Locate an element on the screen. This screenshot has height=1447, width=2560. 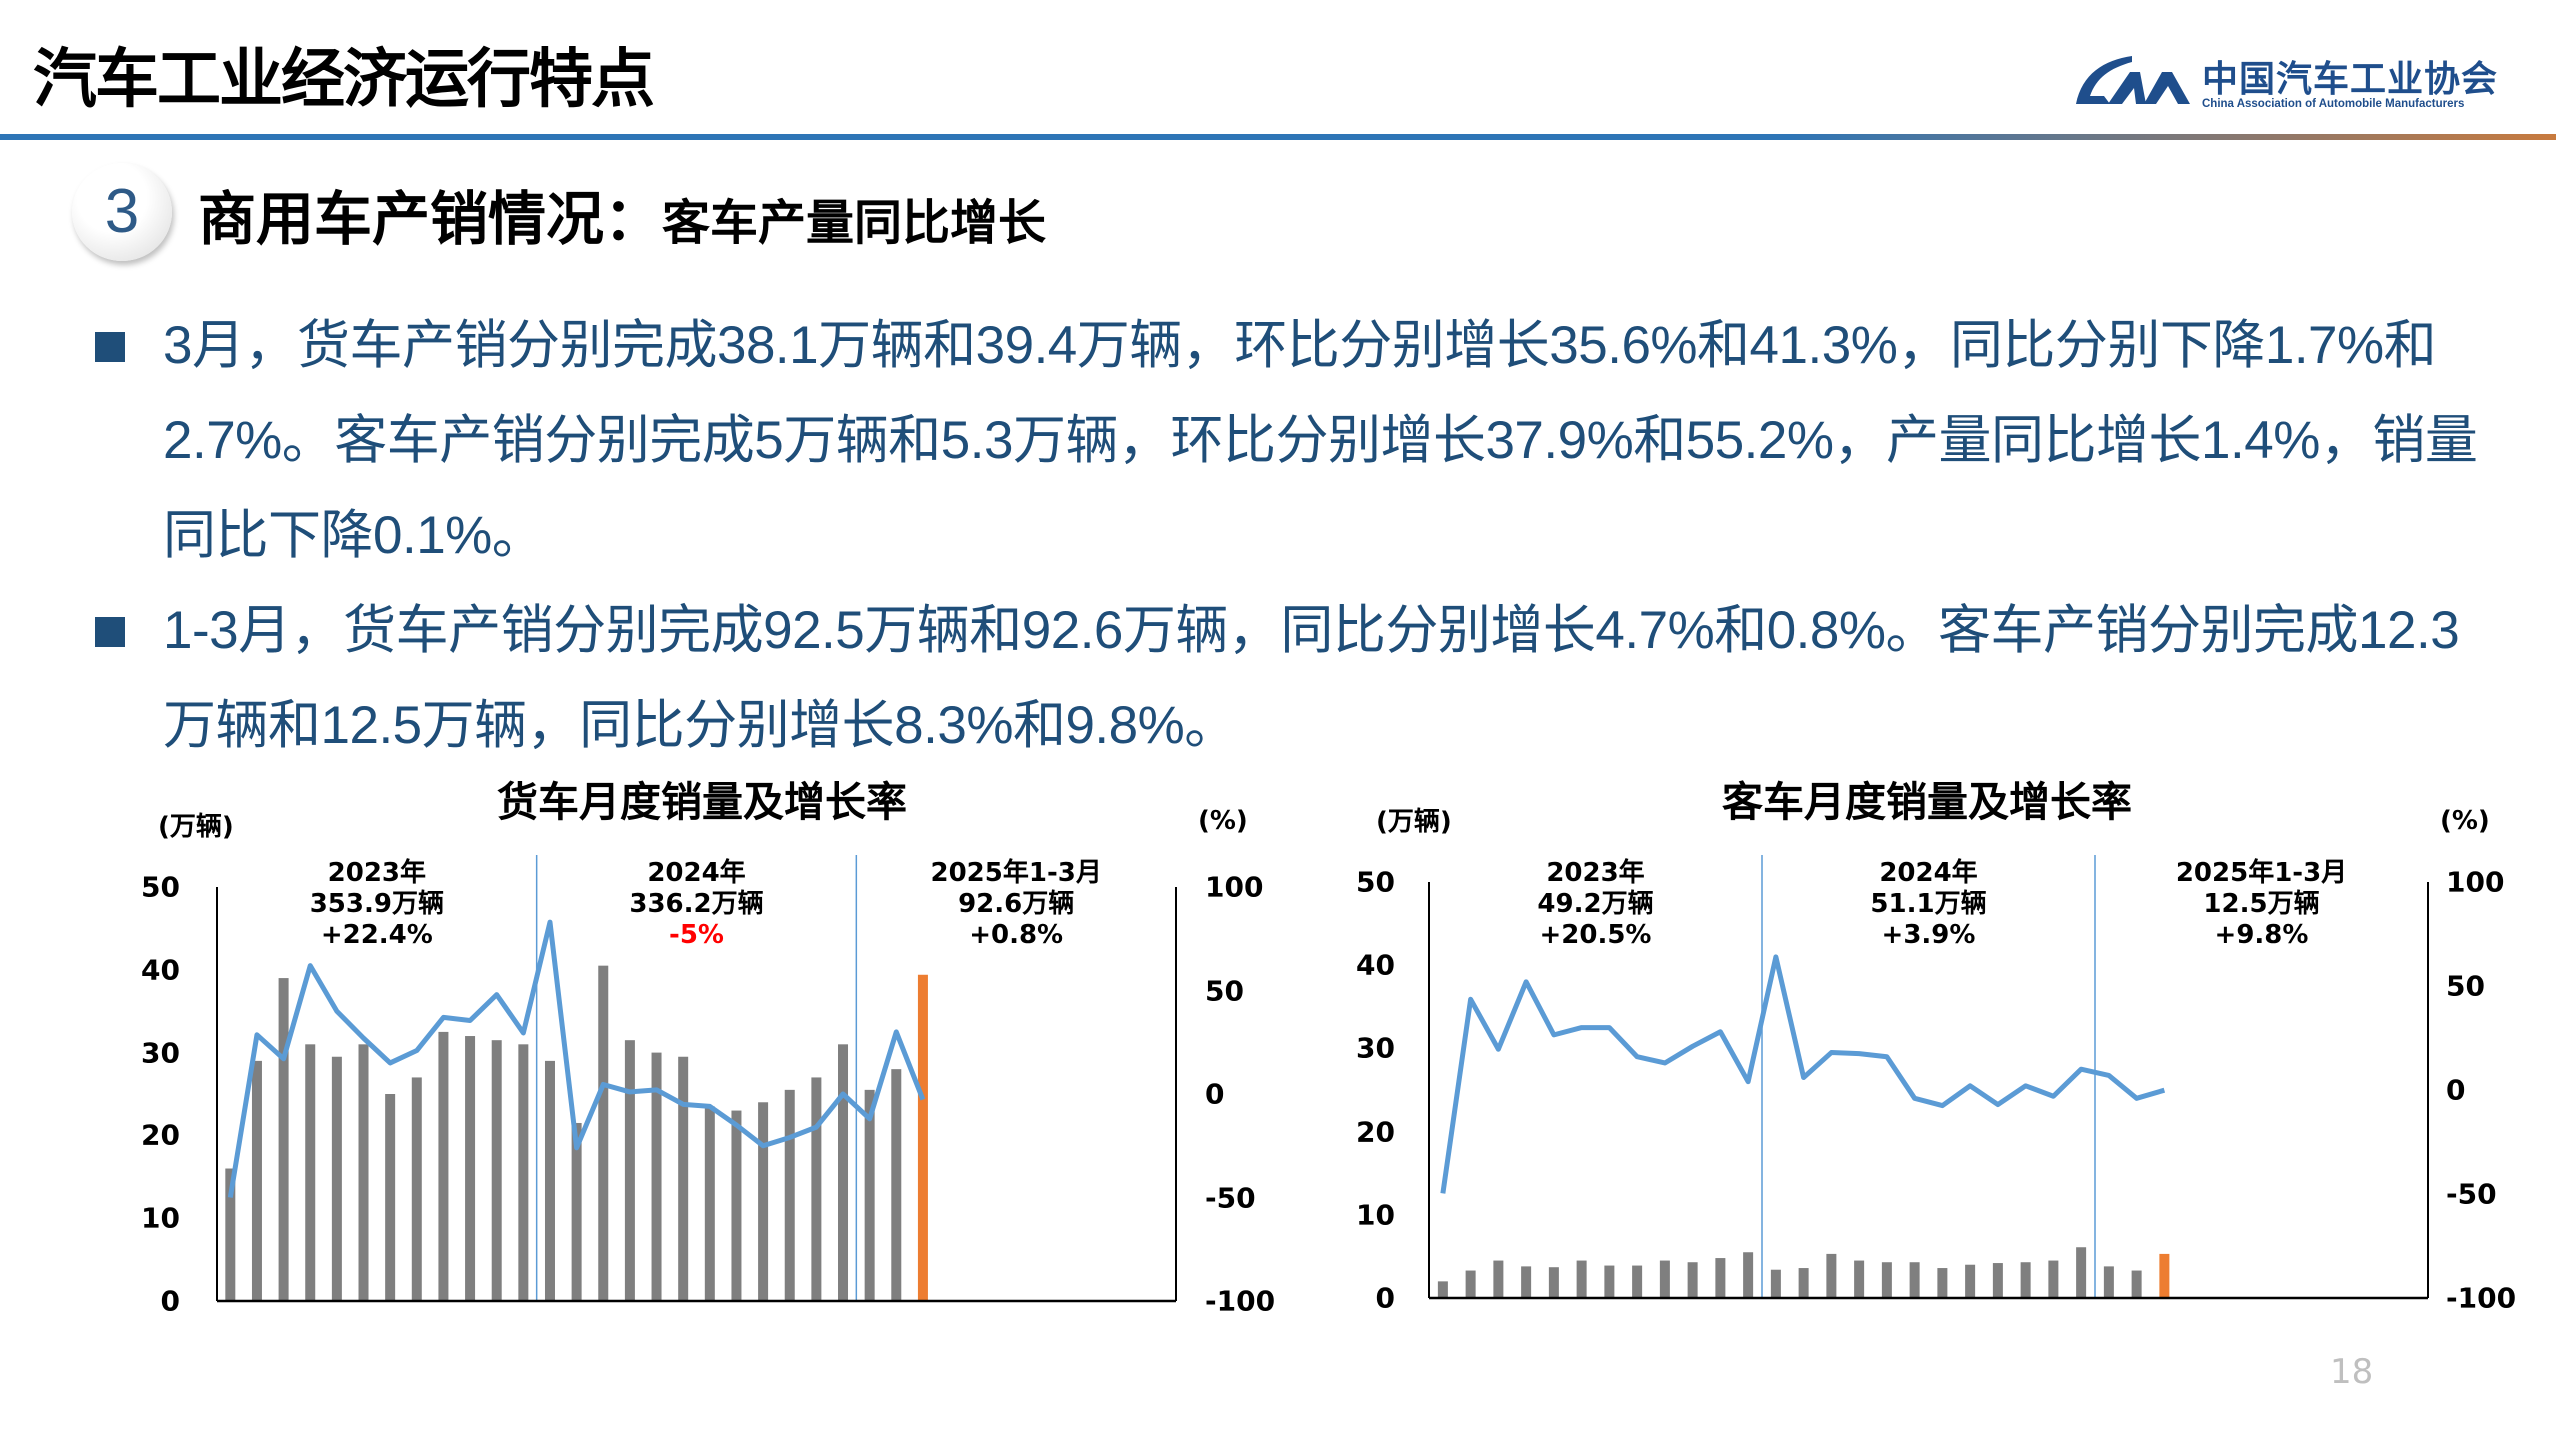
annotation-total: 12.5万辆 is located at coordinates (2262, 904).